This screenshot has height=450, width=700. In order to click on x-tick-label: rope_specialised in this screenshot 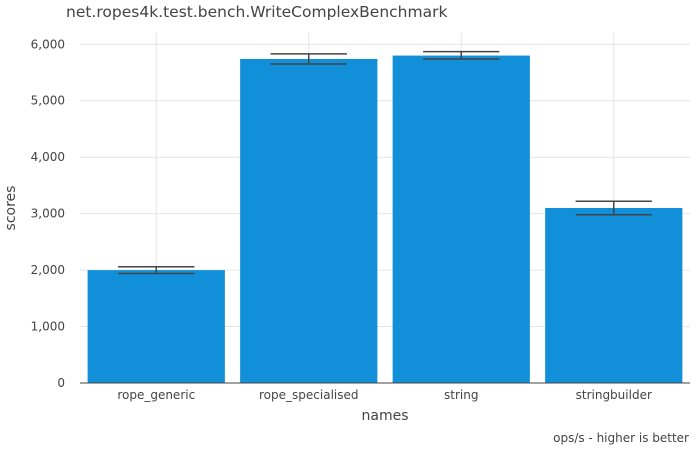, I will do `click(308, 395)`.